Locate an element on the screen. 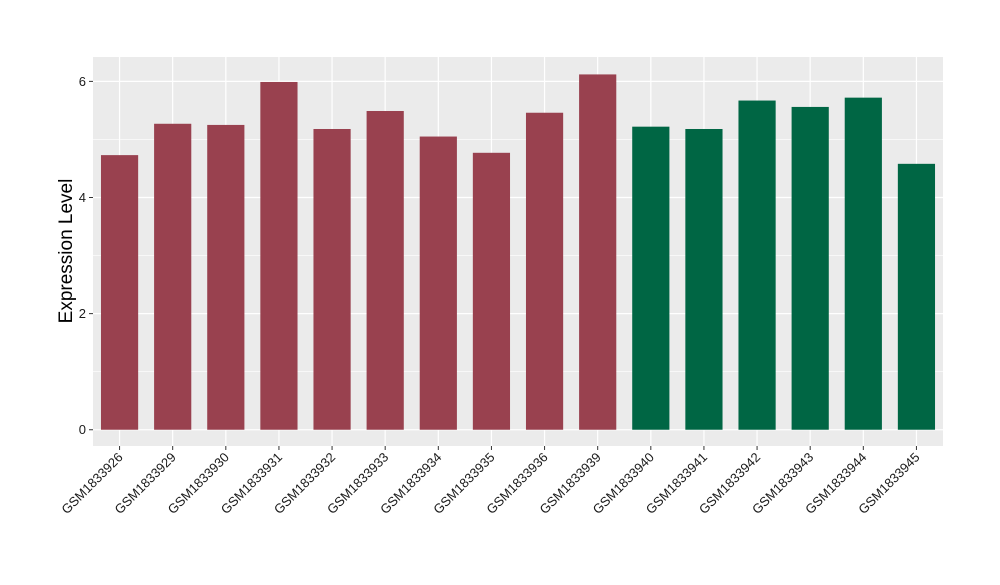 The image size is (1000, 585). bar-GSM1833939 is located at coordinates (598, 252).